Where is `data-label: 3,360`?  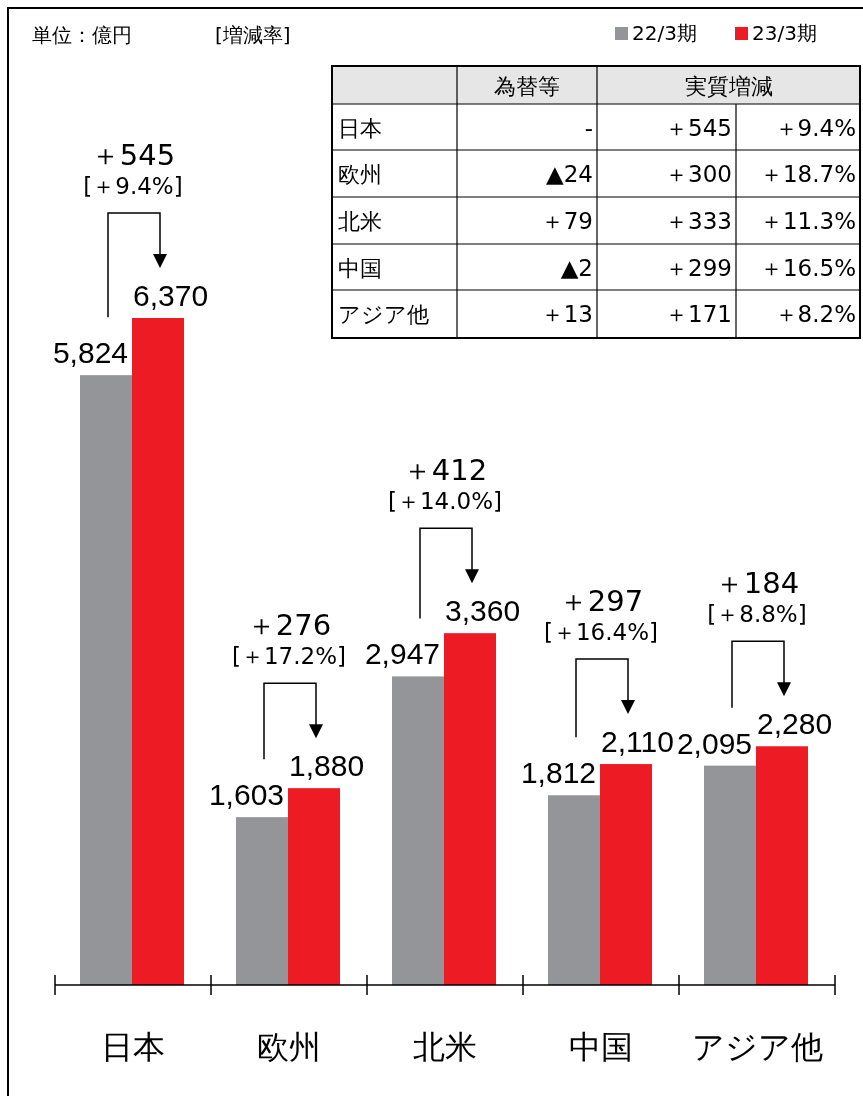
data-label: 3,360 is located at coordinates (483, 611).